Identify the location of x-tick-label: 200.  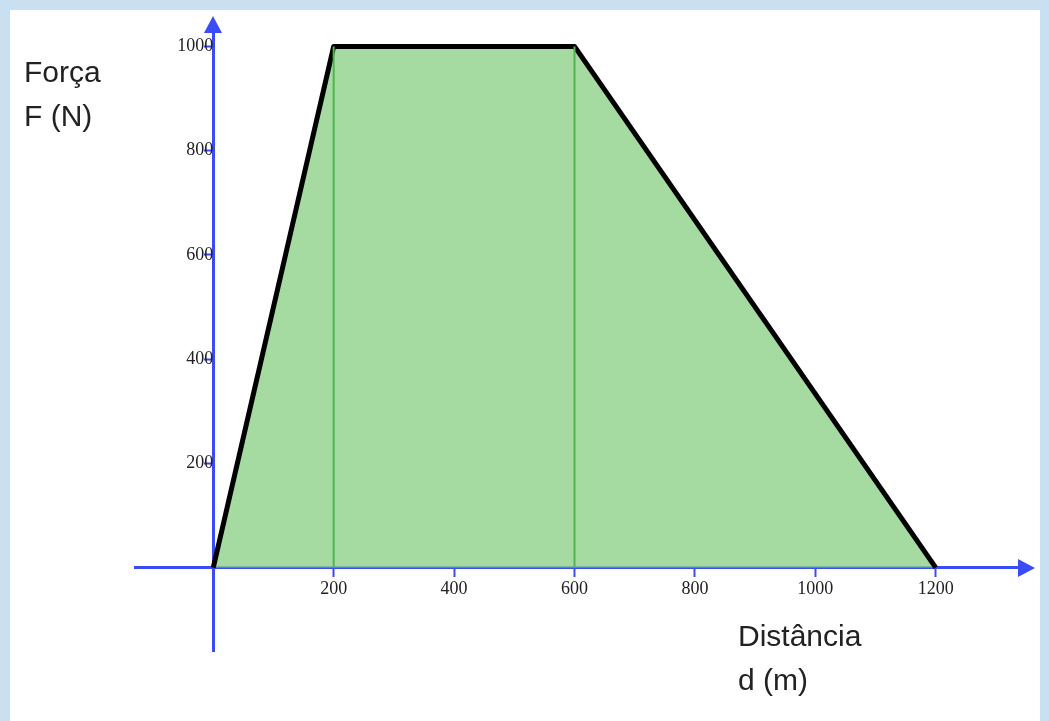
(334, 588).